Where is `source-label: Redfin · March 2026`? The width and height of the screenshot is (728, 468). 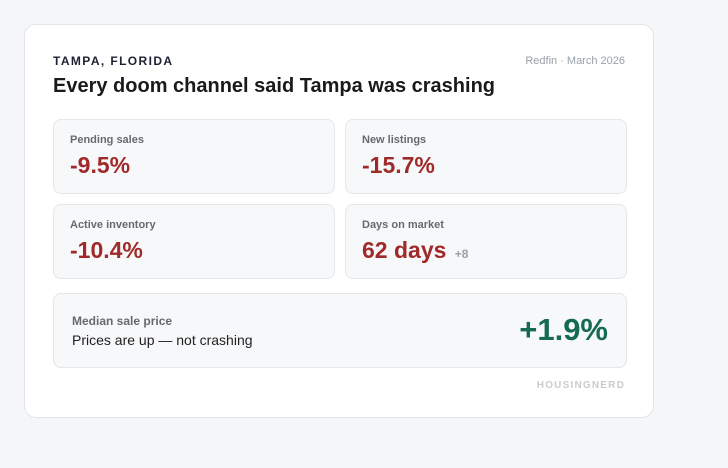 source-label: Redfin · March 2026 is located at coordinates (575, 61).